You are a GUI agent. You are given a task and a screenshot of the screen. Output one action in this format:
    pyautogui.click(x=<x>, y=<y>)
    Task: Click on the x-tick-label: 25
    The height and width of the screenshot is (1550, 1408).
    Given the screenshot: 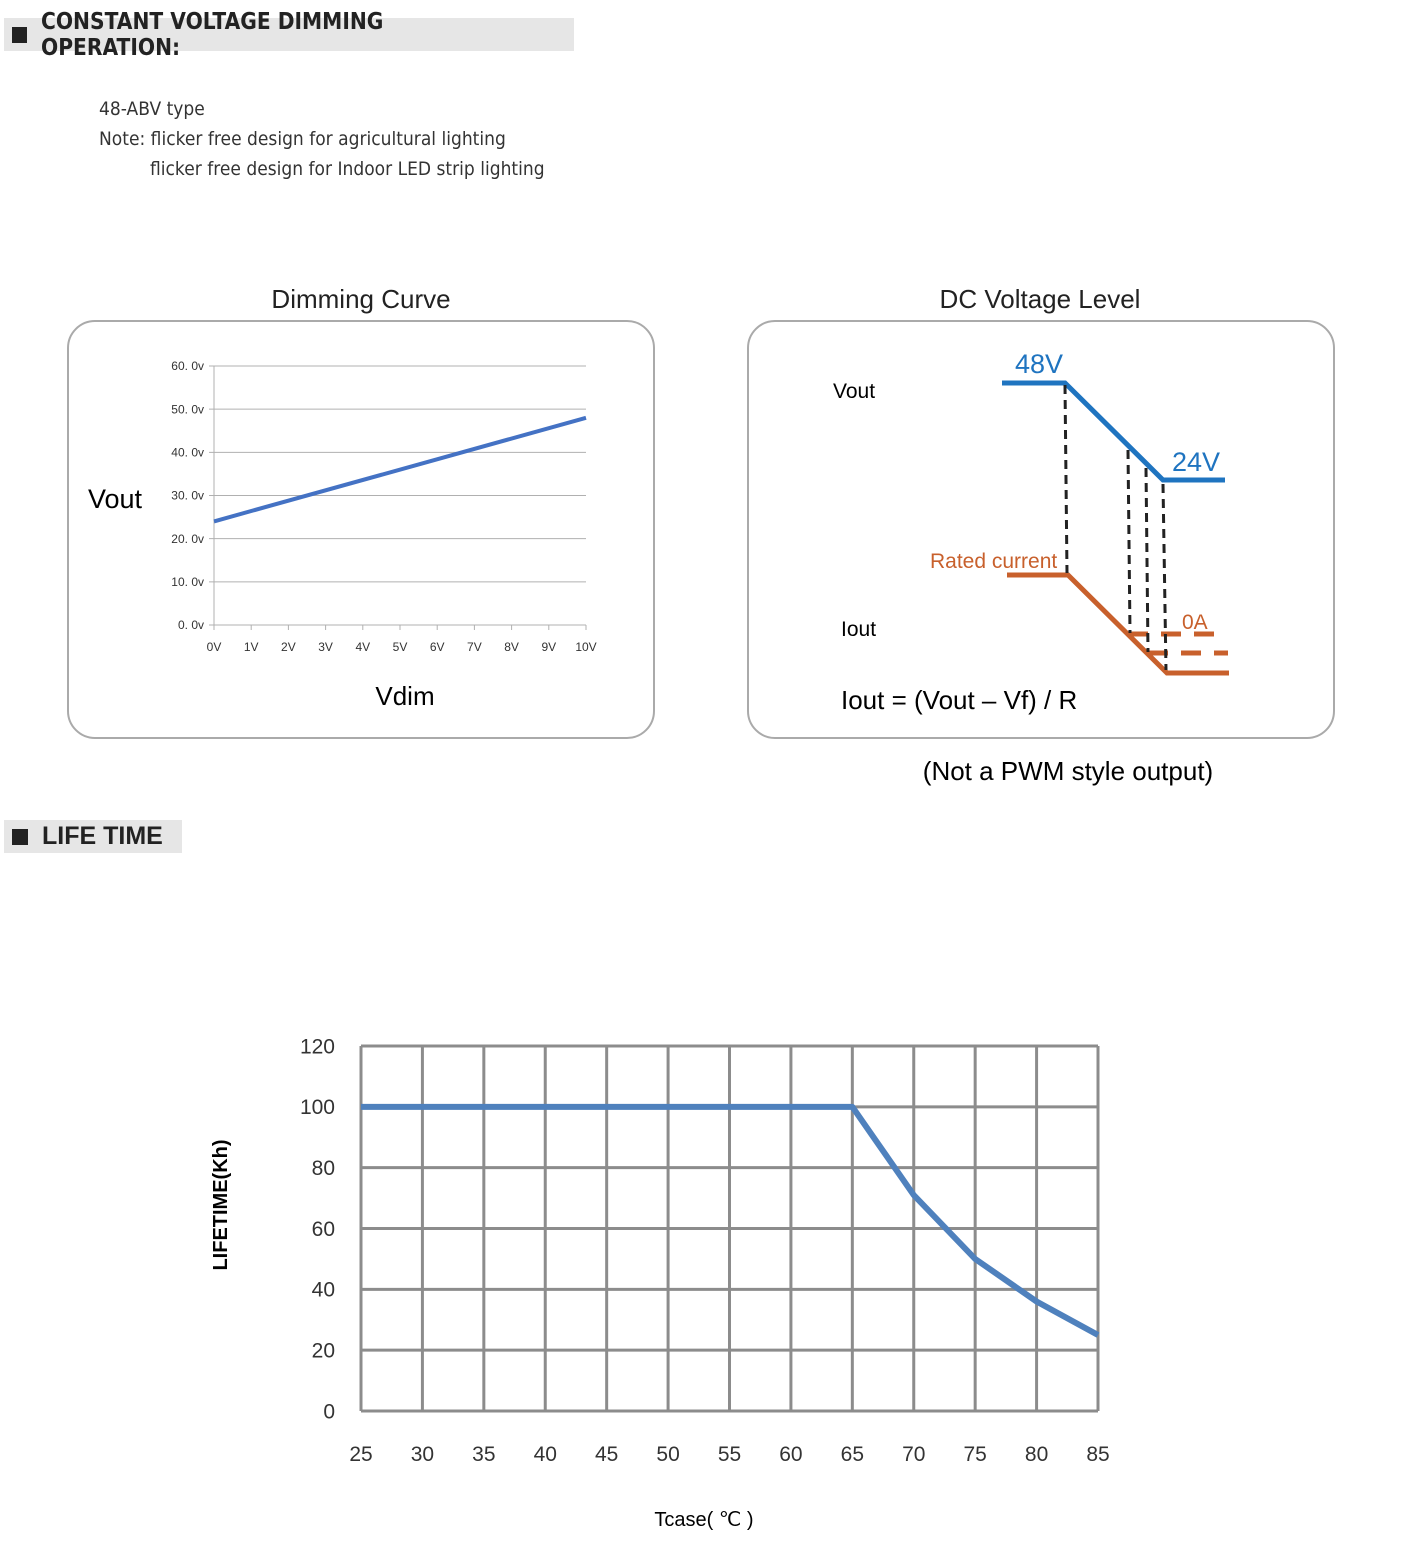 What is the action you would take?
    pyautogui.click(x=360, y=1454)
    